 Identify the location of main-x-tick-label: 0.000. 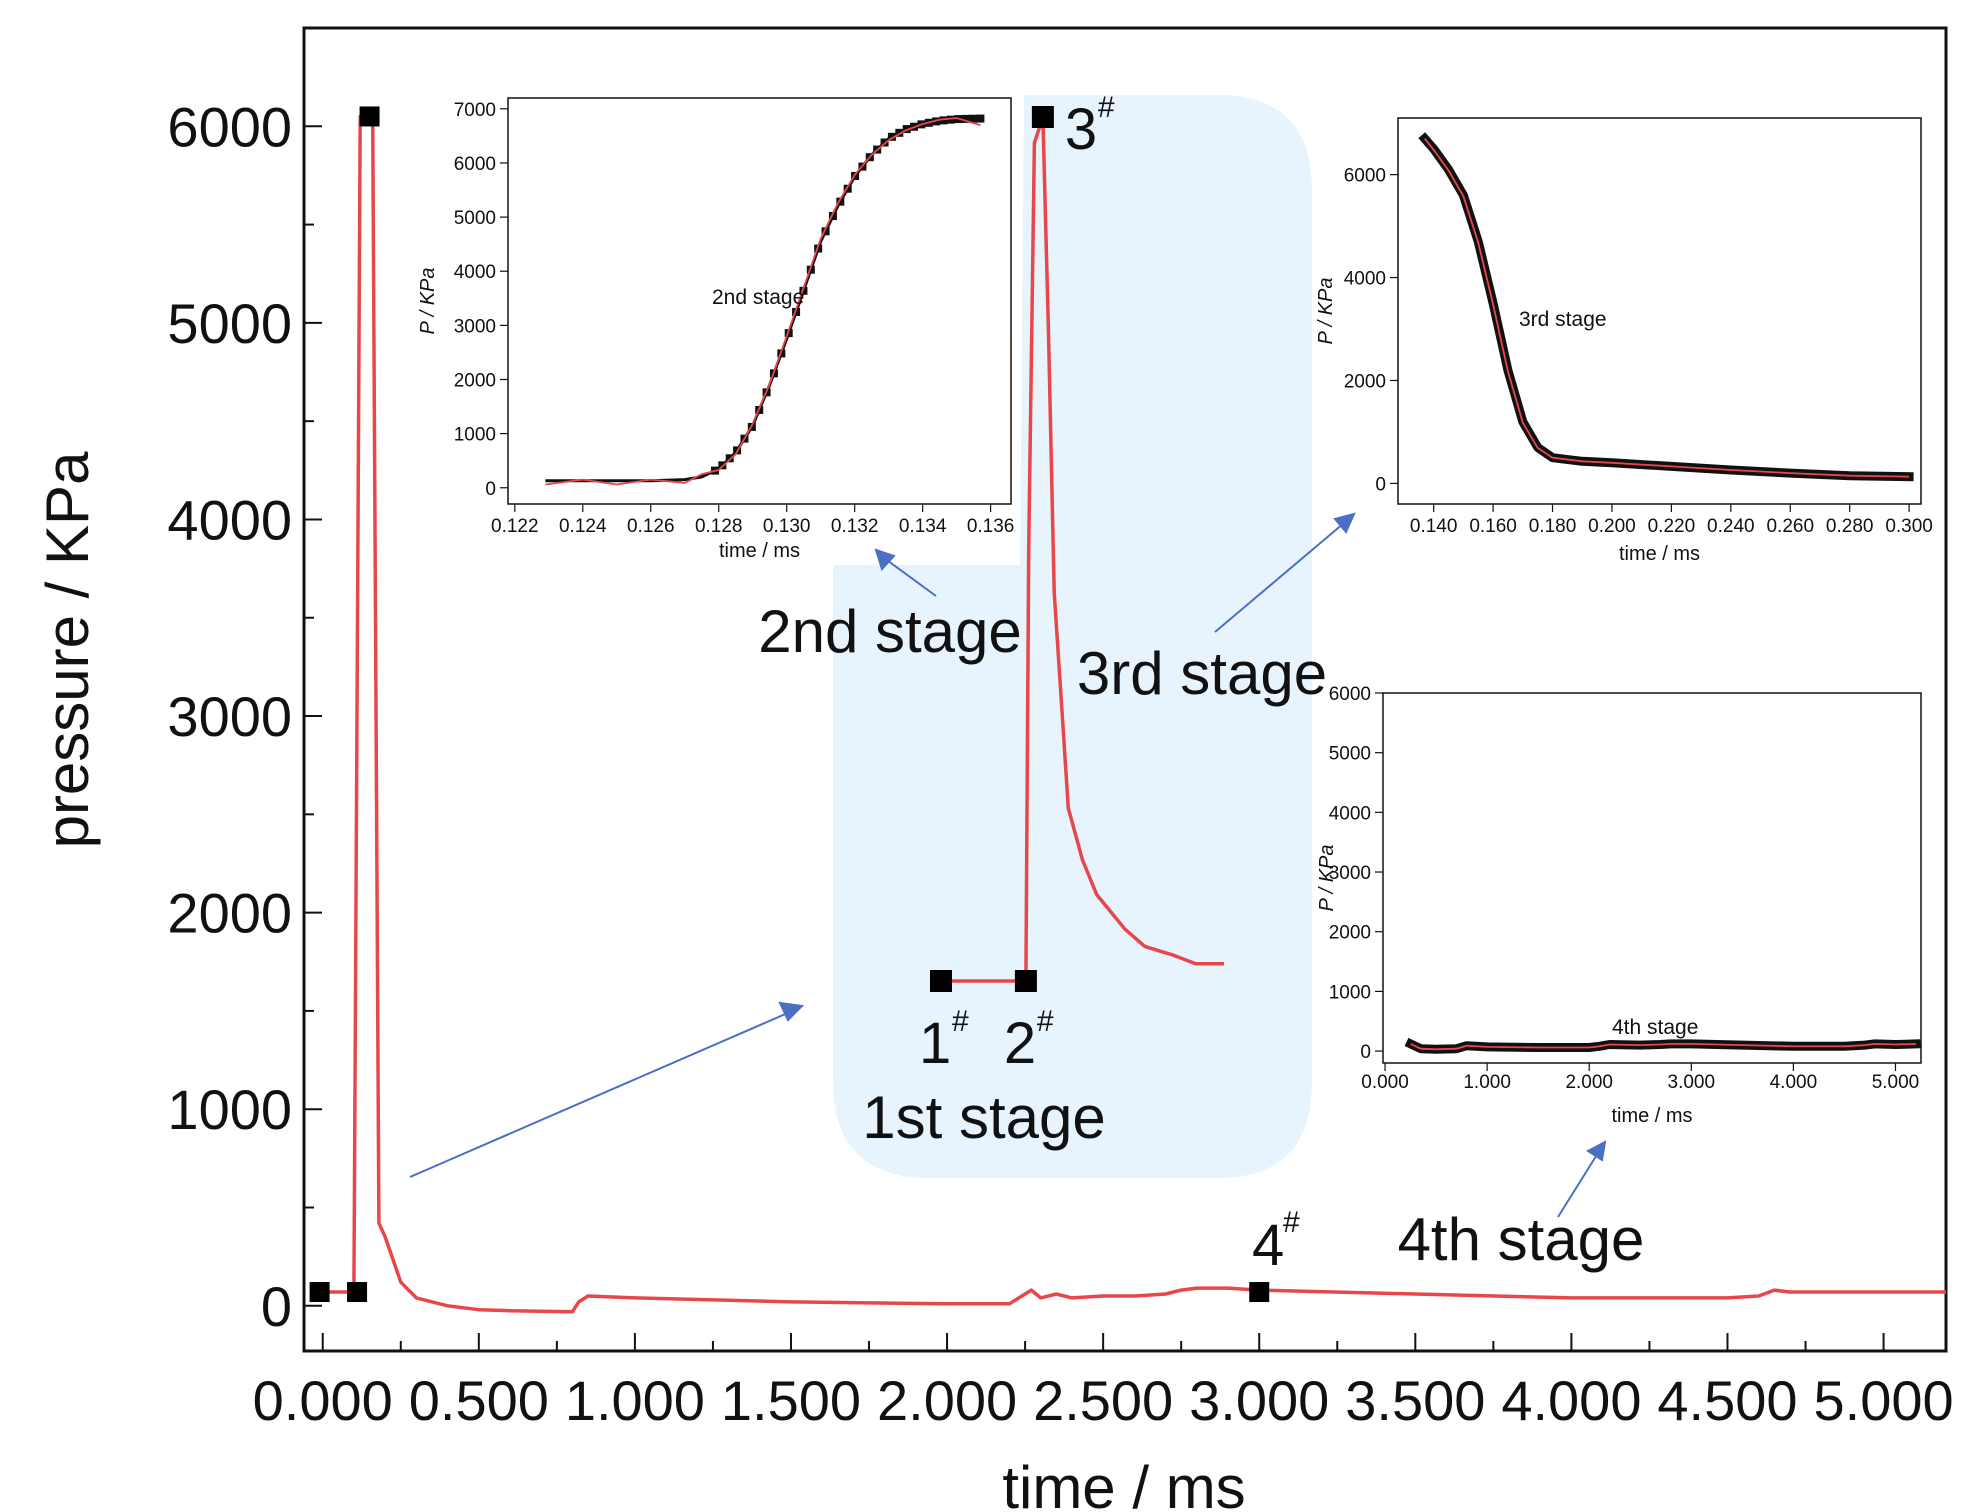
(323, 1400).